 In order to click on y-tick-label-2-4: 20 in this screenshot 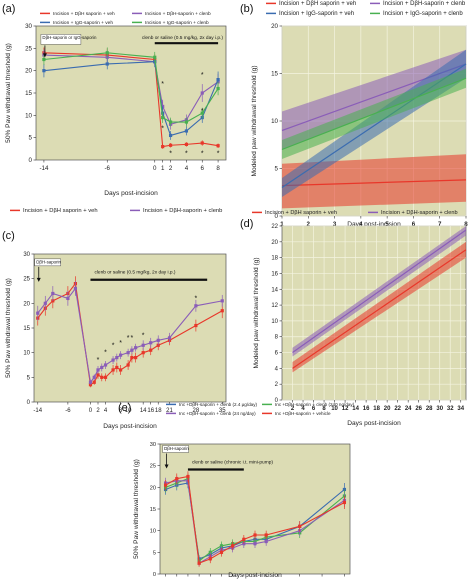, I will do `click(26, 304)`.